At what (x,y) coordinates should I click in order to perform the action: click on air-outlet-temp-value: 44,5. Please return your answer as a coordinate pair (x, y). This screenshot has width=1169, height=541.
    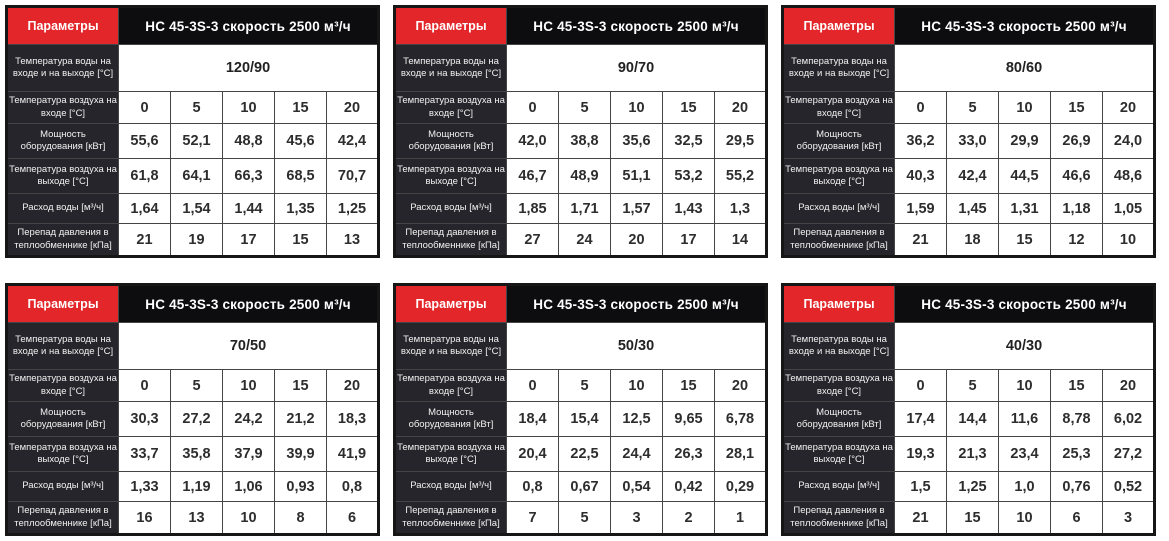
    Looking at the image, I should click on (1024, 176).